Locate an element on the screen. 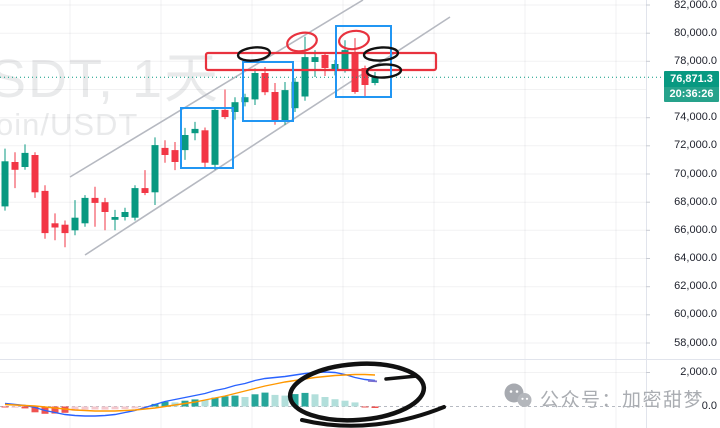 The width and height of the screenshot is (720, 428). price-tick-label: 72,000.0 is located at coordinates (695, 145).